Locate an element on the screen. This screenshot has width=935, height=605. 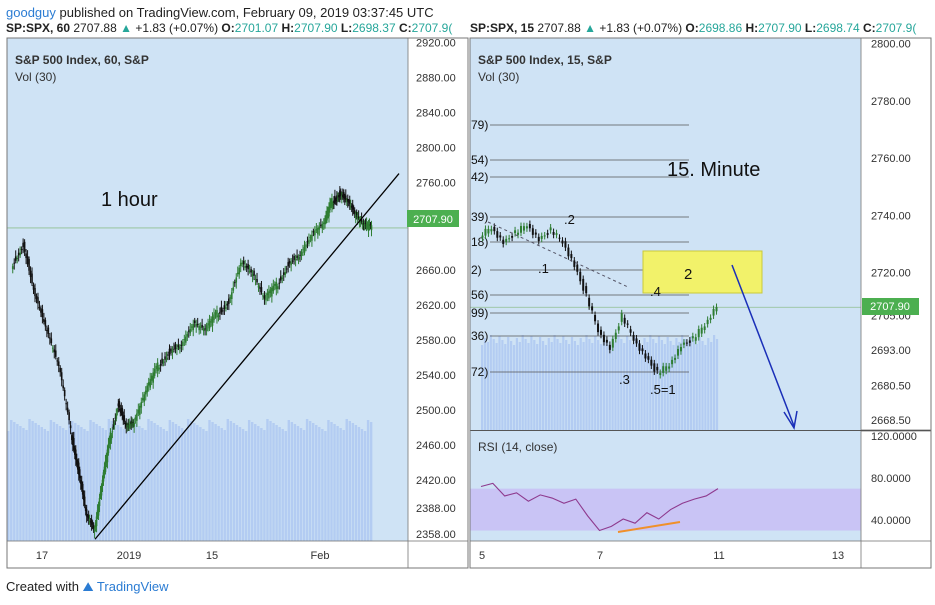
right-projection-arrow is located at coordinates (763, 345).